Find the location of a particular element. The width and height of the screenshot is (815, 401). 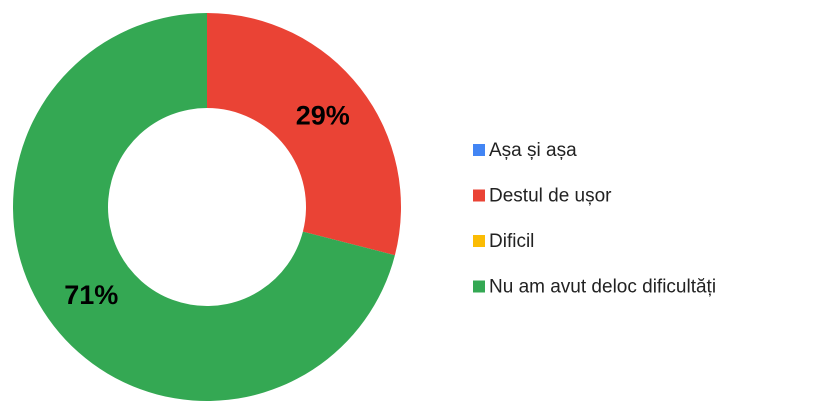

value-label: 29% is located at coordinates (323, 115).